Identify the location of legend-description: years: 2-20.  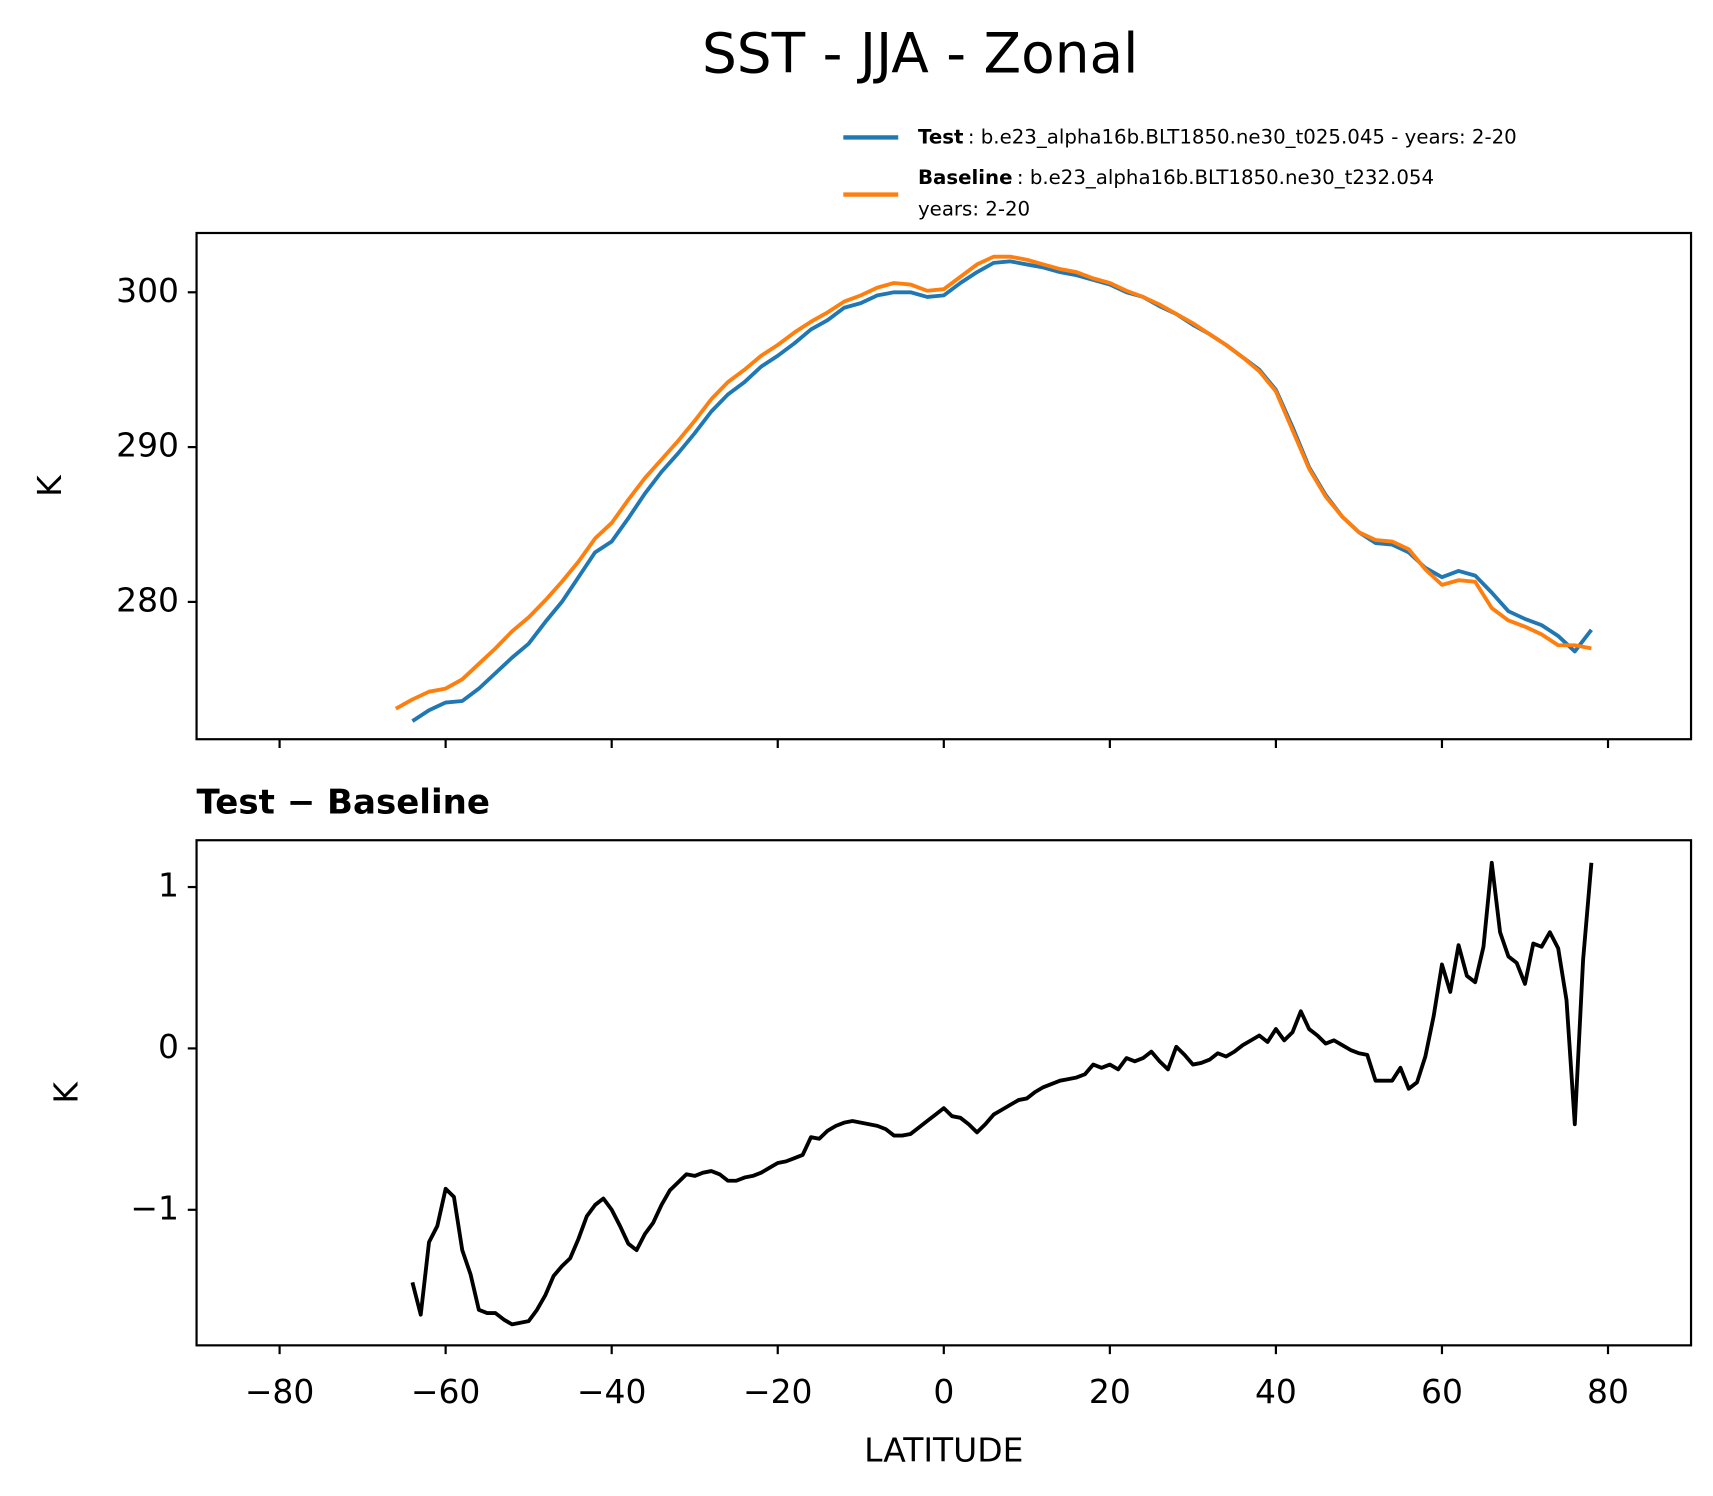
(974, 208).